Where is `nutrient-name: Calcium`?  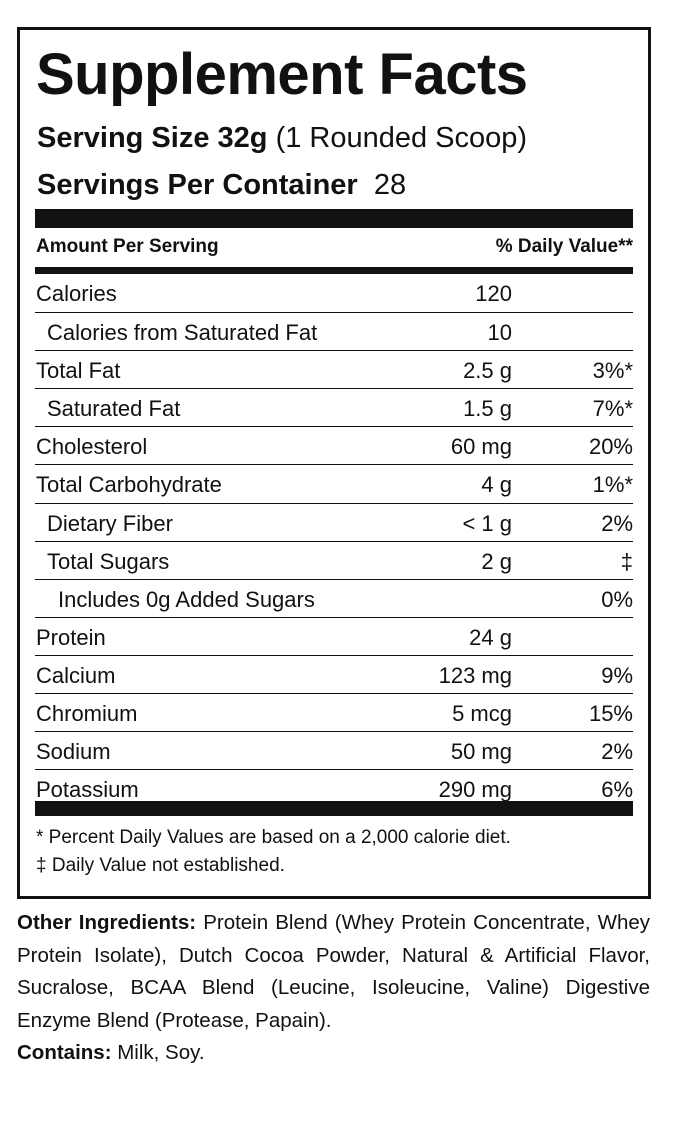
nutrient-name: Calcium is located at coordinates (76, 675).